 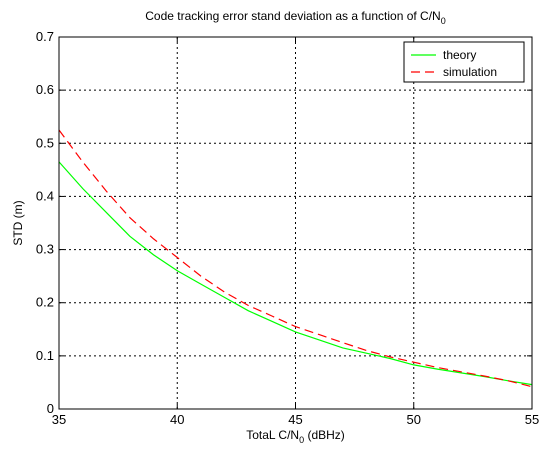 I want to click on legend-box, so click(x=464, y=62).